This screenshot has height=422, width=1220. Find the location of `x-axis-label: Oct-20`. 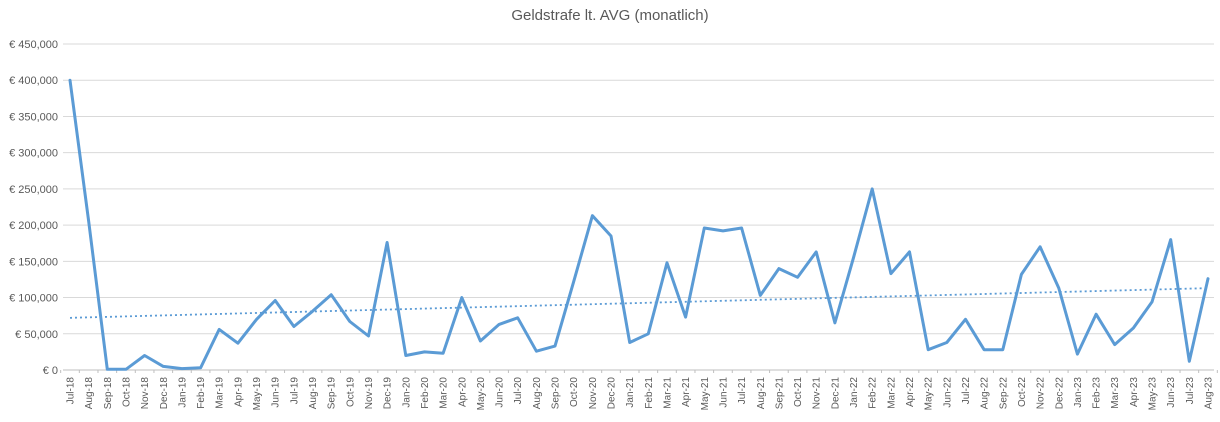

x-axis-label: Oct-20 is located at coordinates (574, 392).